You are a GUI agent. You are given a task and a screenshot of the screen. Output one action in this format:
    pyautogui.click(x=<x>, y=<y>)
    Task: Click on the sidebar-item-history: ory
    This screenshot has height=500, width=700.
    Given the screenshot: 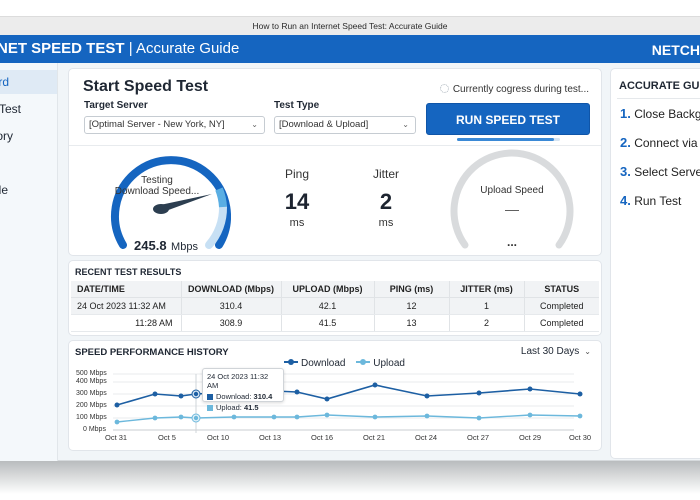 What is the action you would take?
    pyautogui.click(x=28, y=136)
    